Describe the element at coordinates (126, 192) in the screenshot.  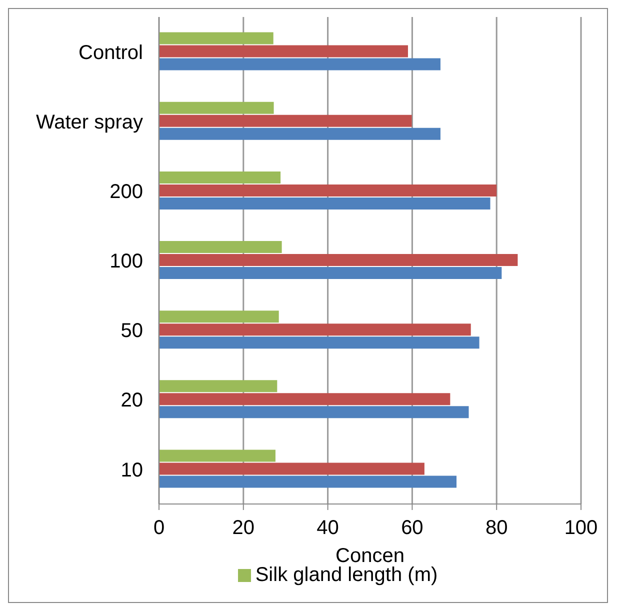
I see `y-tick-label: 200` at that location.